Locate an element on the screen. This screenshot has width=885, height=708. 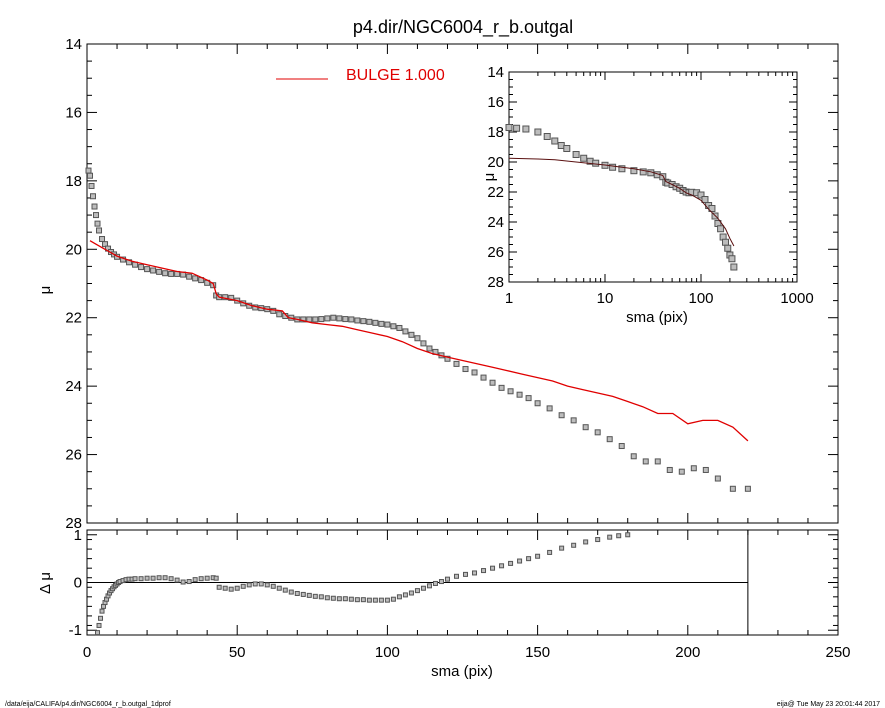
resid-x-tick-label: 200 is located at coordinates (687, 652).